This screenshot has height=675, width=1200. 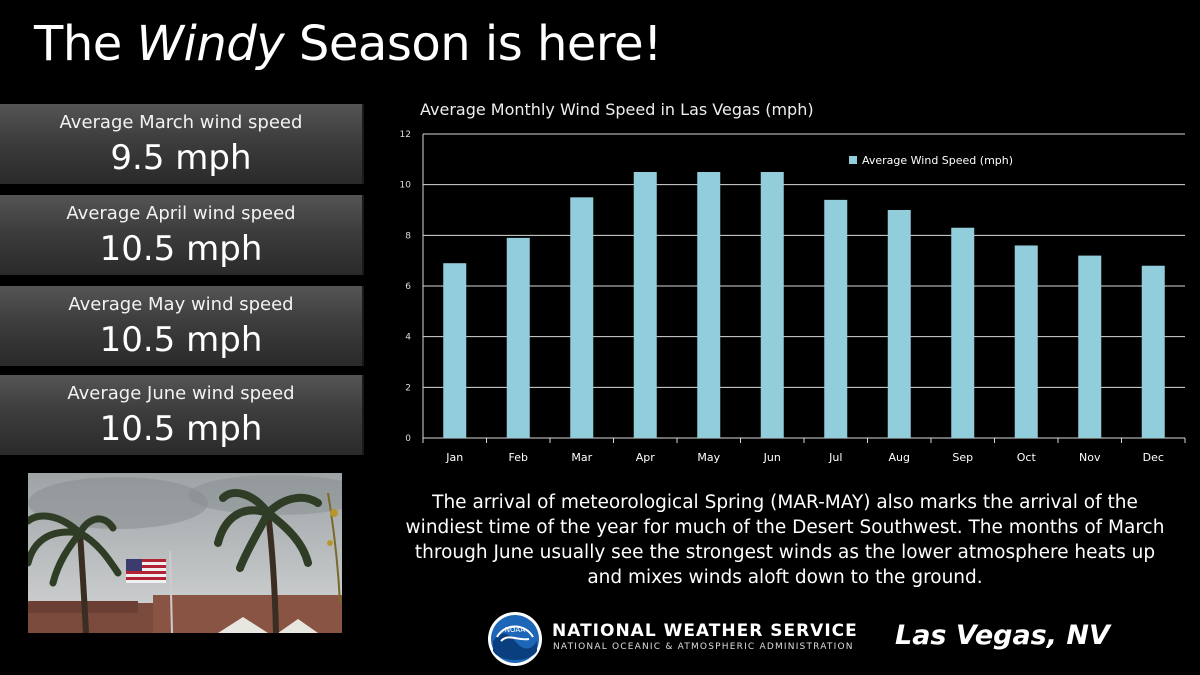 What do you see at coordinates (646, 457) in the screenshot?
I see `x-tick-label: Apr` at bounding box center [646, 457].